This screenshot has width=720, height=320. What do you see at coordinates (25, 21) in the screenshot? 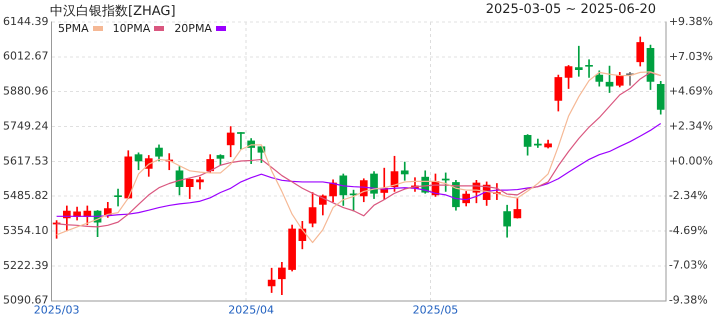
I see `y-tick-label: 6144.39` at bounding box center [25, 21].